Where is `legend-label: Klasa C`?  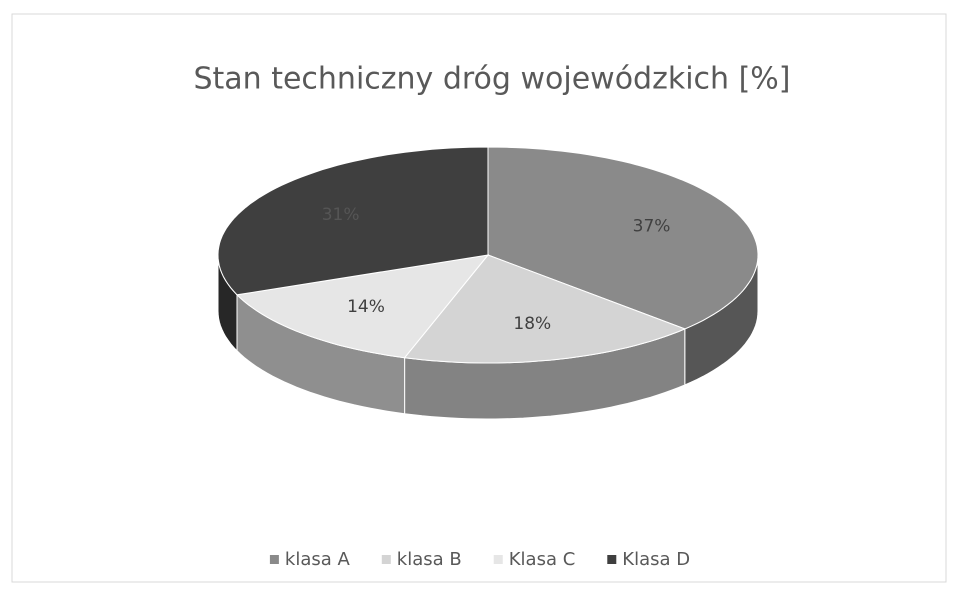 legend-label: Klasa C is located at coordinates (542, 559).